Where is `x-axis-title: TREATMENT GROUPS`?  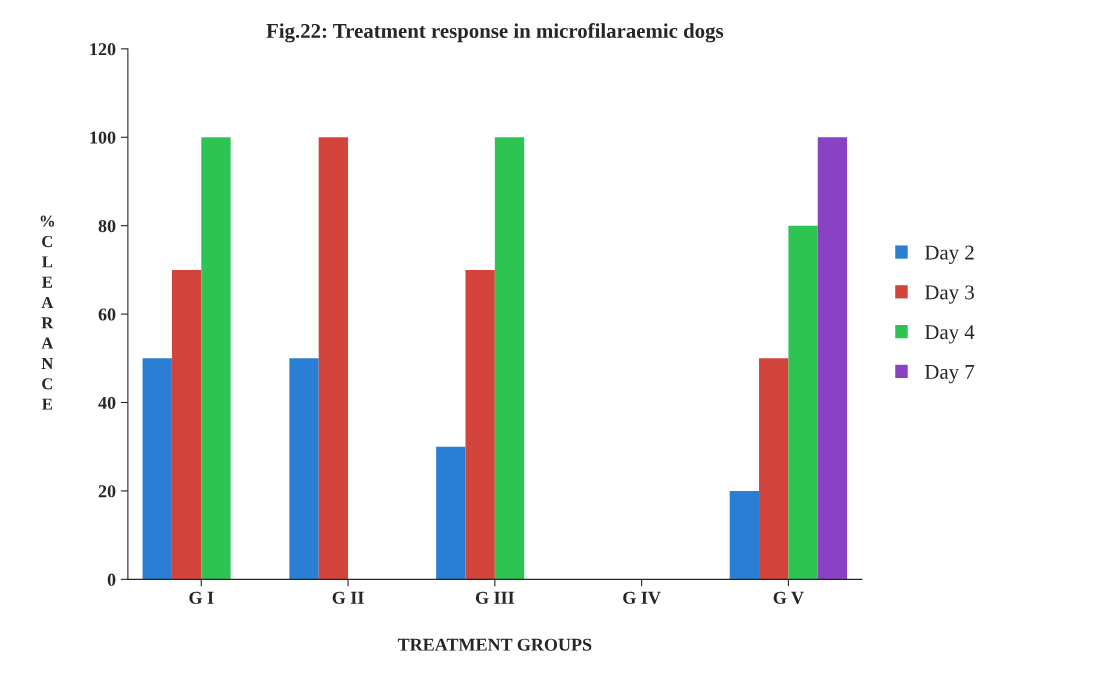
x-axis-title: TREATMENT GROUPS is located at coordinates (494, 644).